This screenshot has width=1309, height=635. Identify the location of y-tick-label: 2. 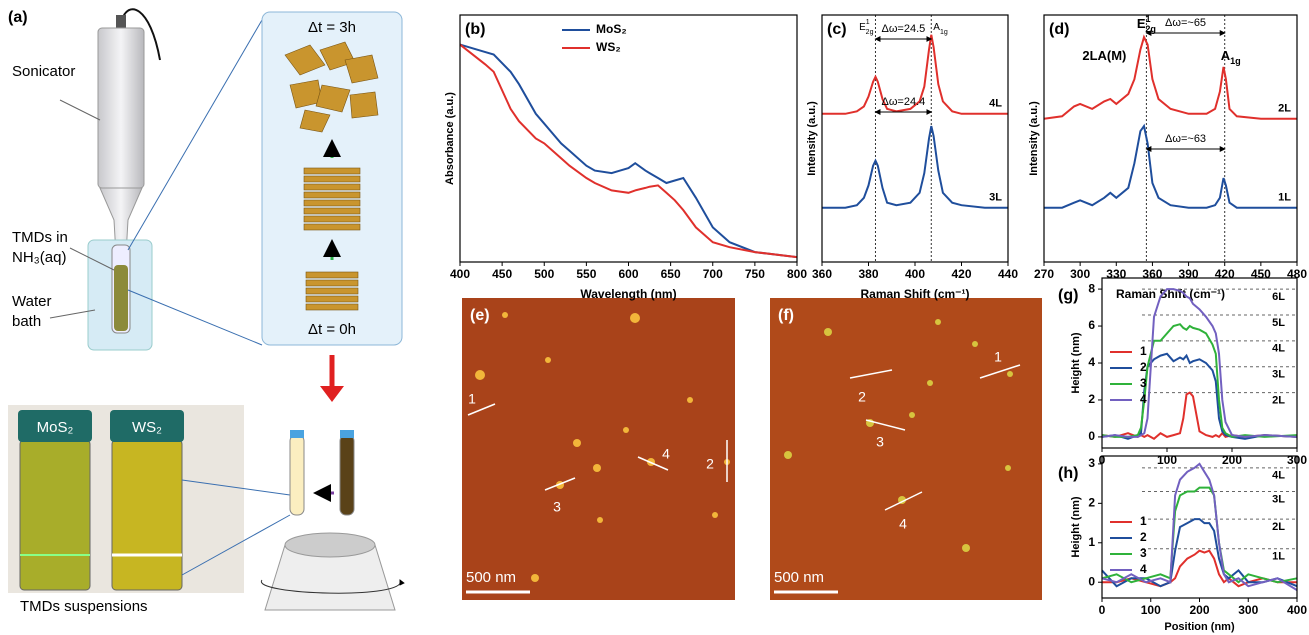
(1091, 399).